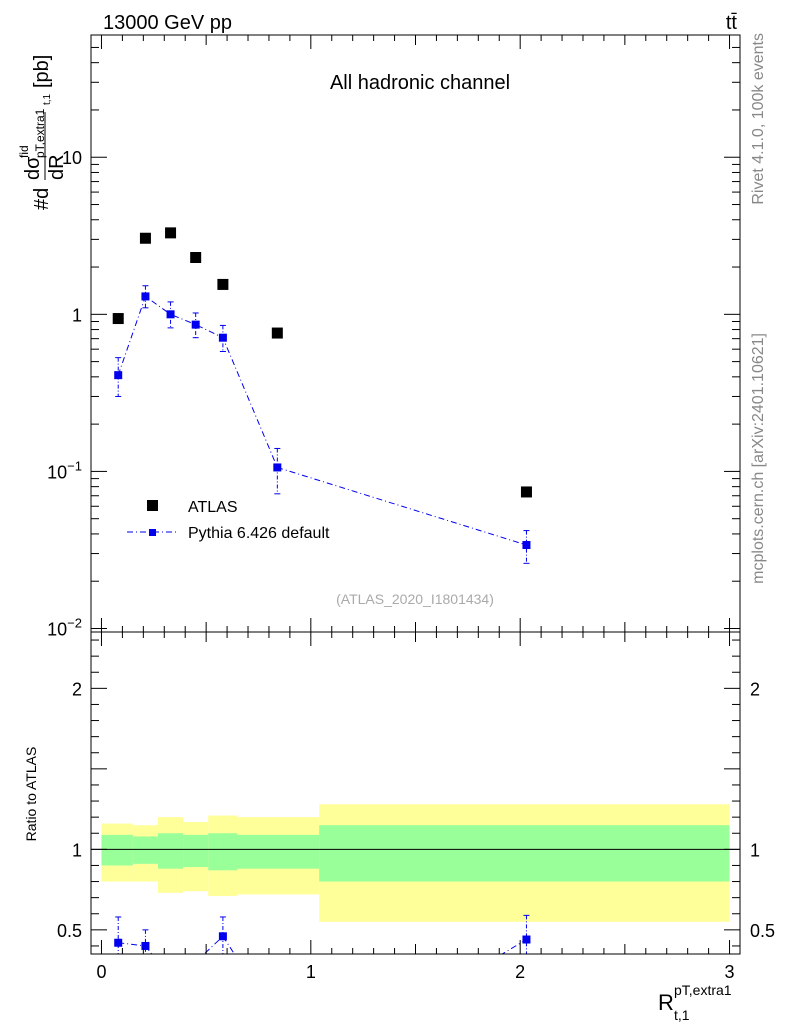 Image resolution: width=786 pixels, height=1024 pixels. What do you see at coordinates (47, 99) in the screenshot?
I see `ylabel-num-sub2: t,1` at bounding box center [47, 99].